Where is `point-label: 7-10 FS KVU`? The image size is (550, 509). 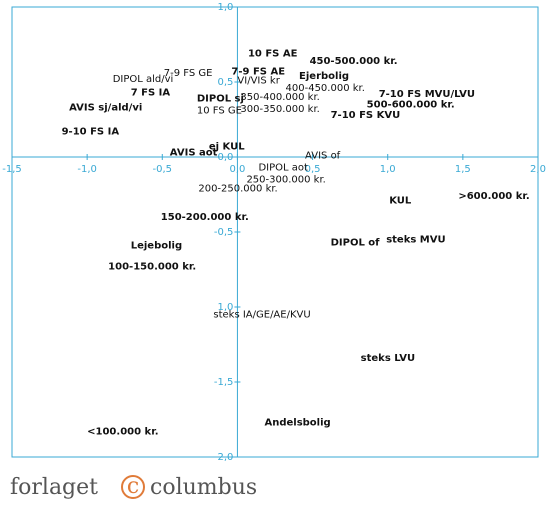
point-label: 7-10 FS KVU is located at coordinates (366, 115).